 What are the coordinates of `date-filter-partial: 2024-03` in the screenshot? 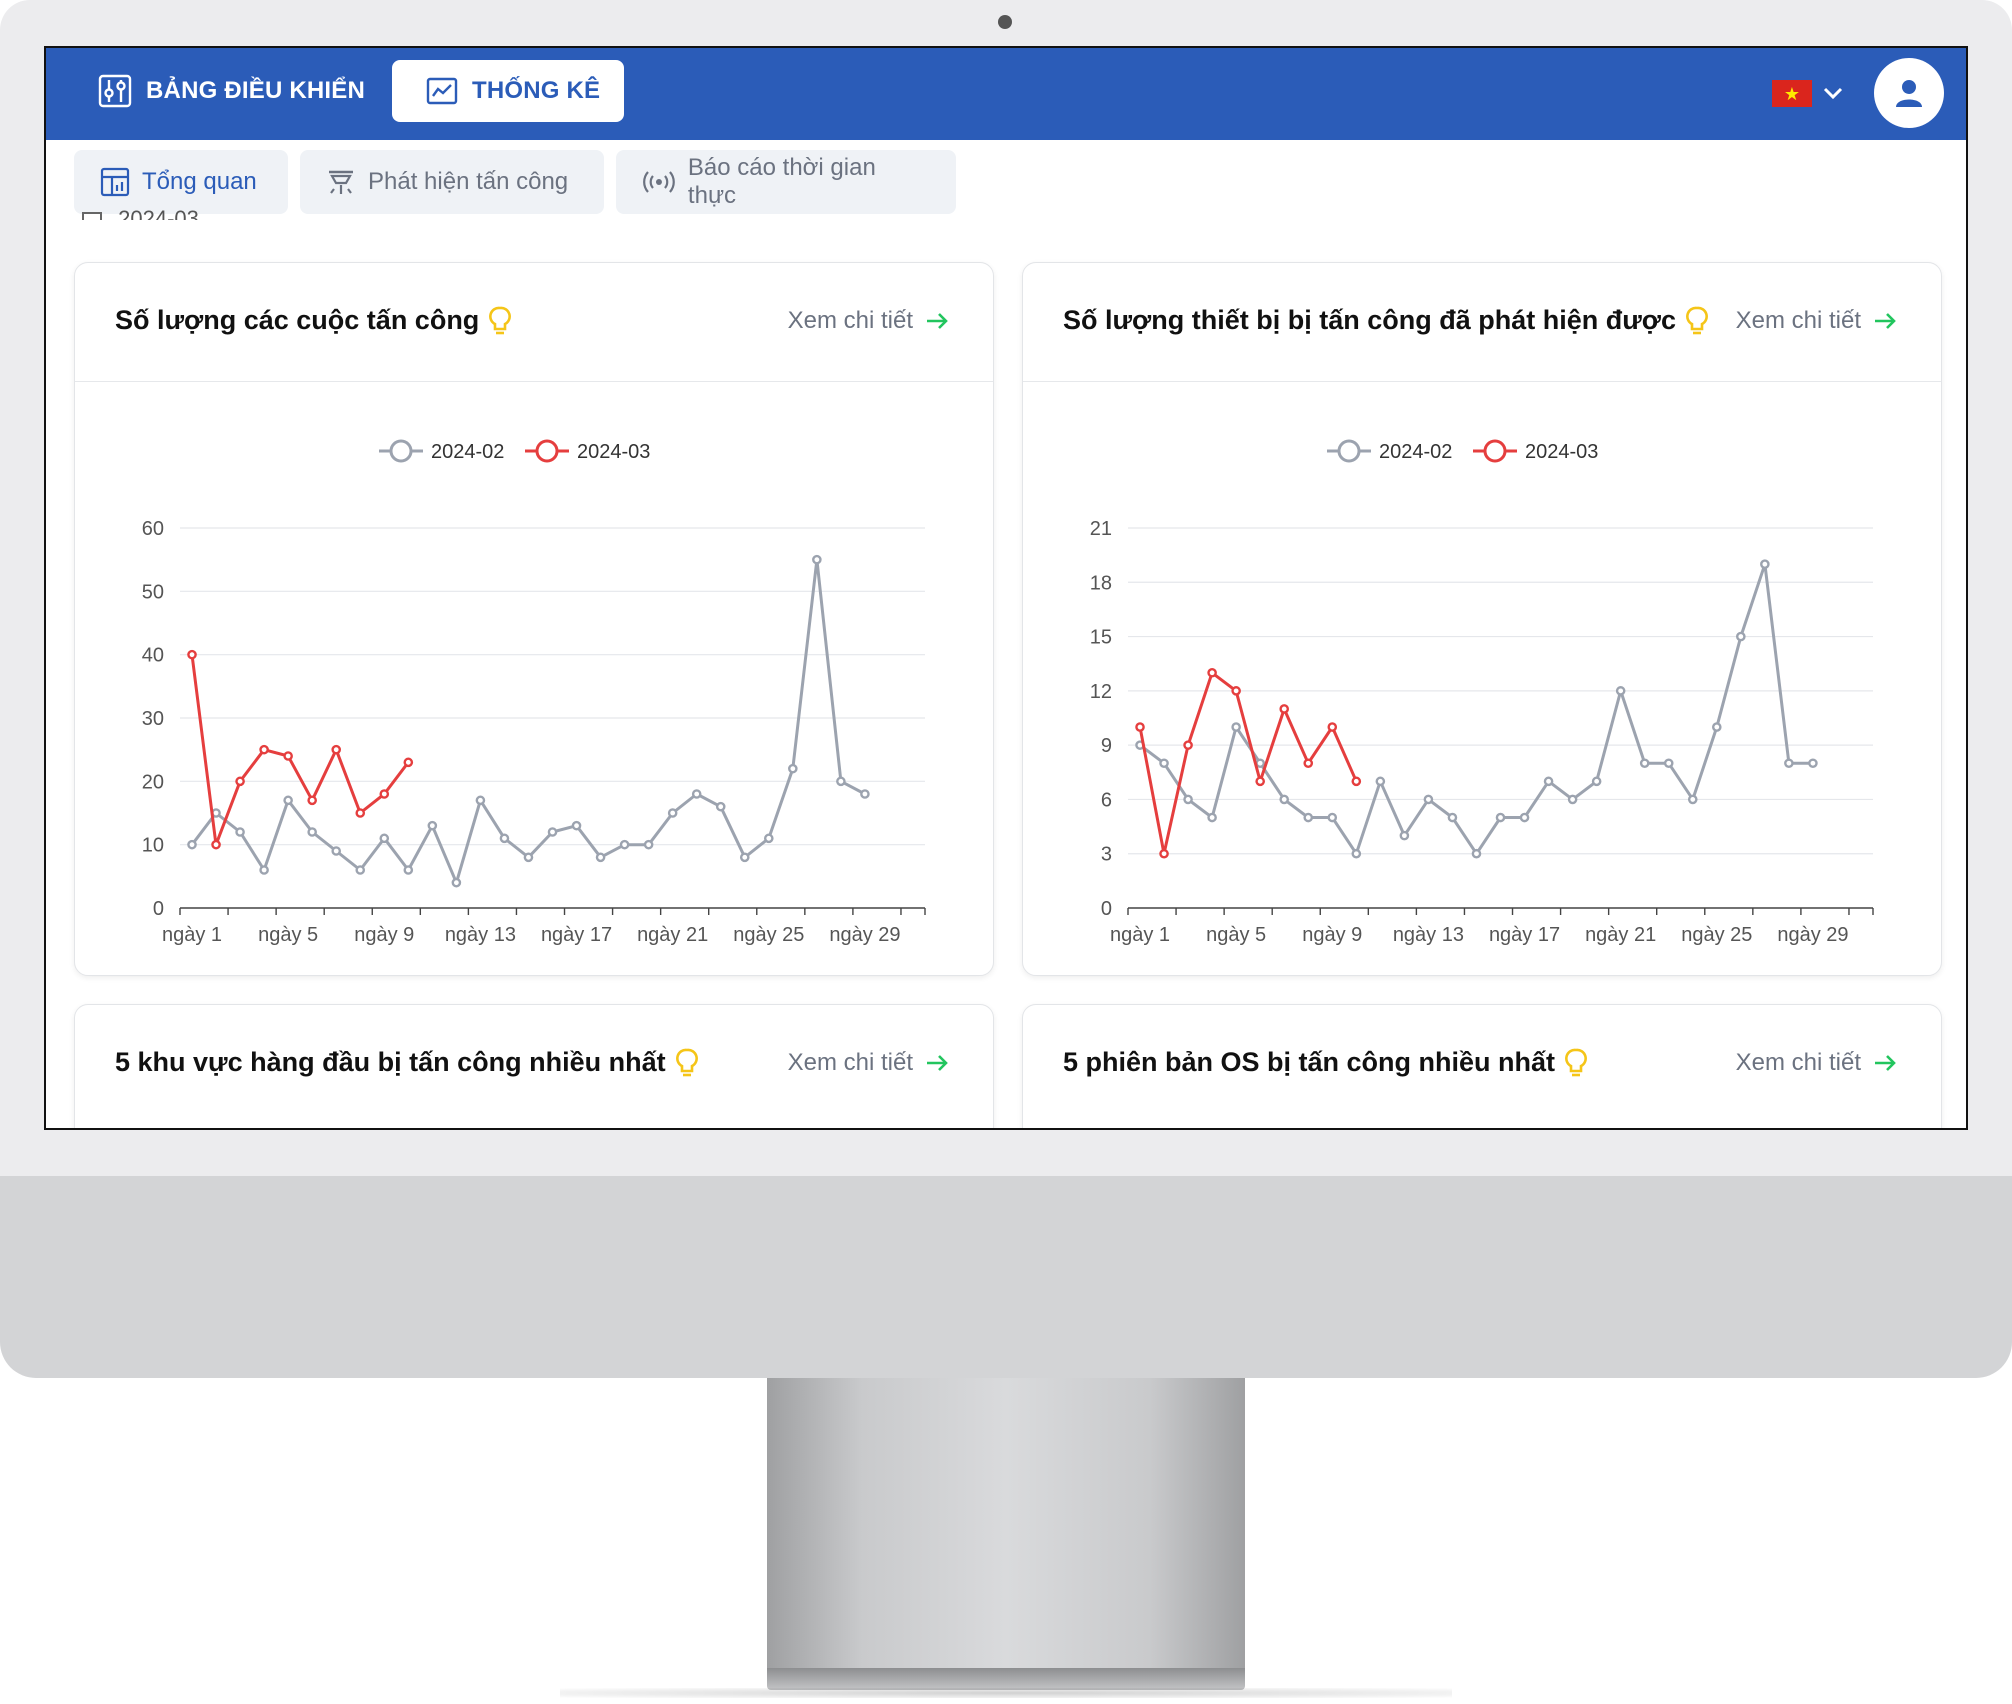 It's located at (140, 213).